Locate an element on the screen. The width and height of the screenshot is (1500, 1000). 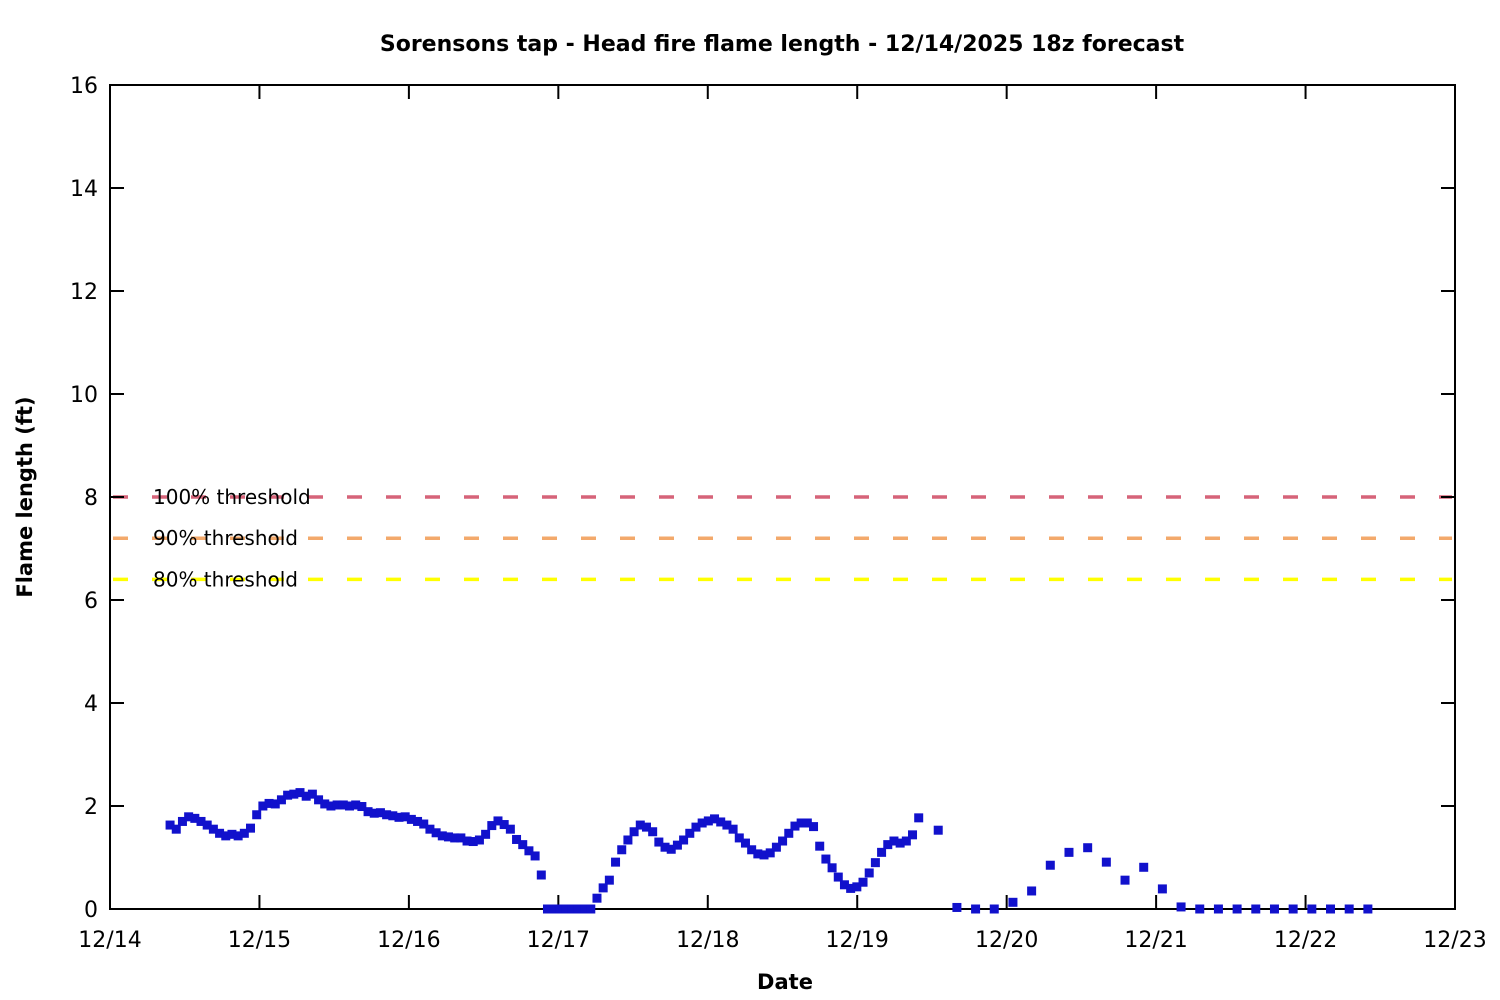
x-tick-label: 12/20 is located at coordinates (1006, 940).